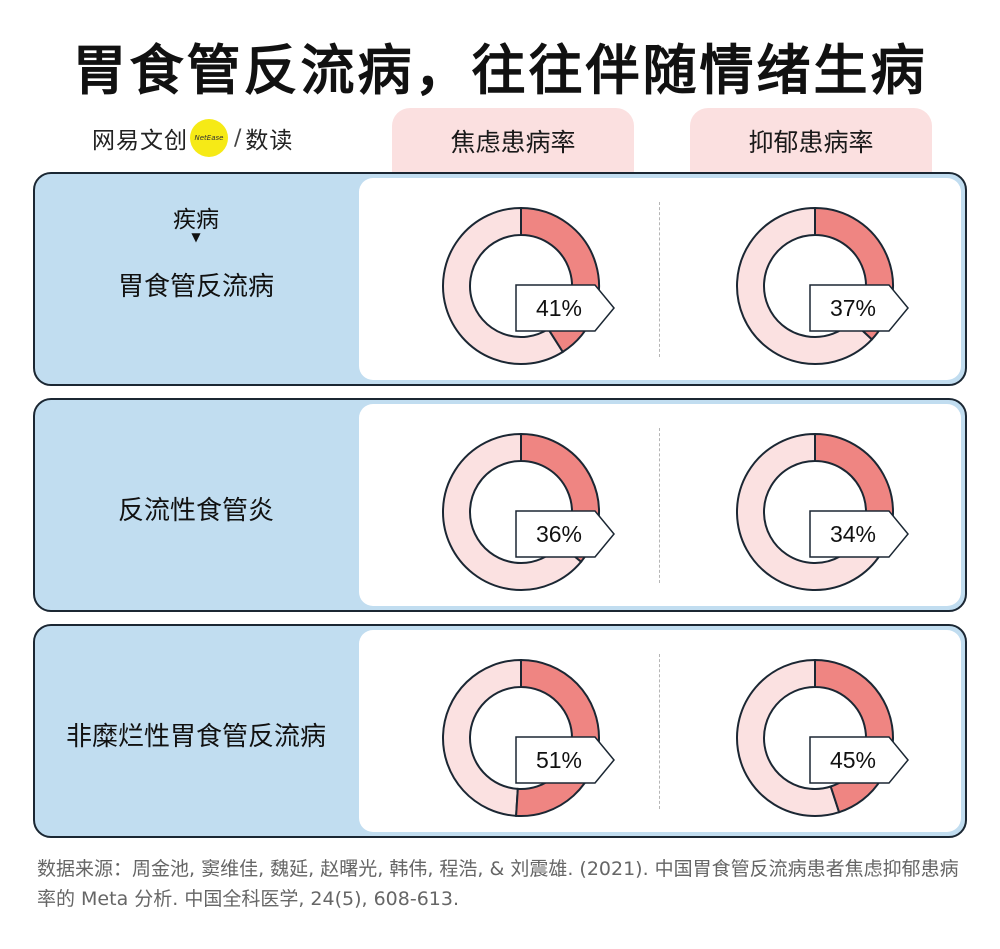 The width and height of the screenshot is (1000, 949). Describe the element at coordinates (209, 138) in the screenshot. I see `netease-badge-icon: NetEase` at that location.